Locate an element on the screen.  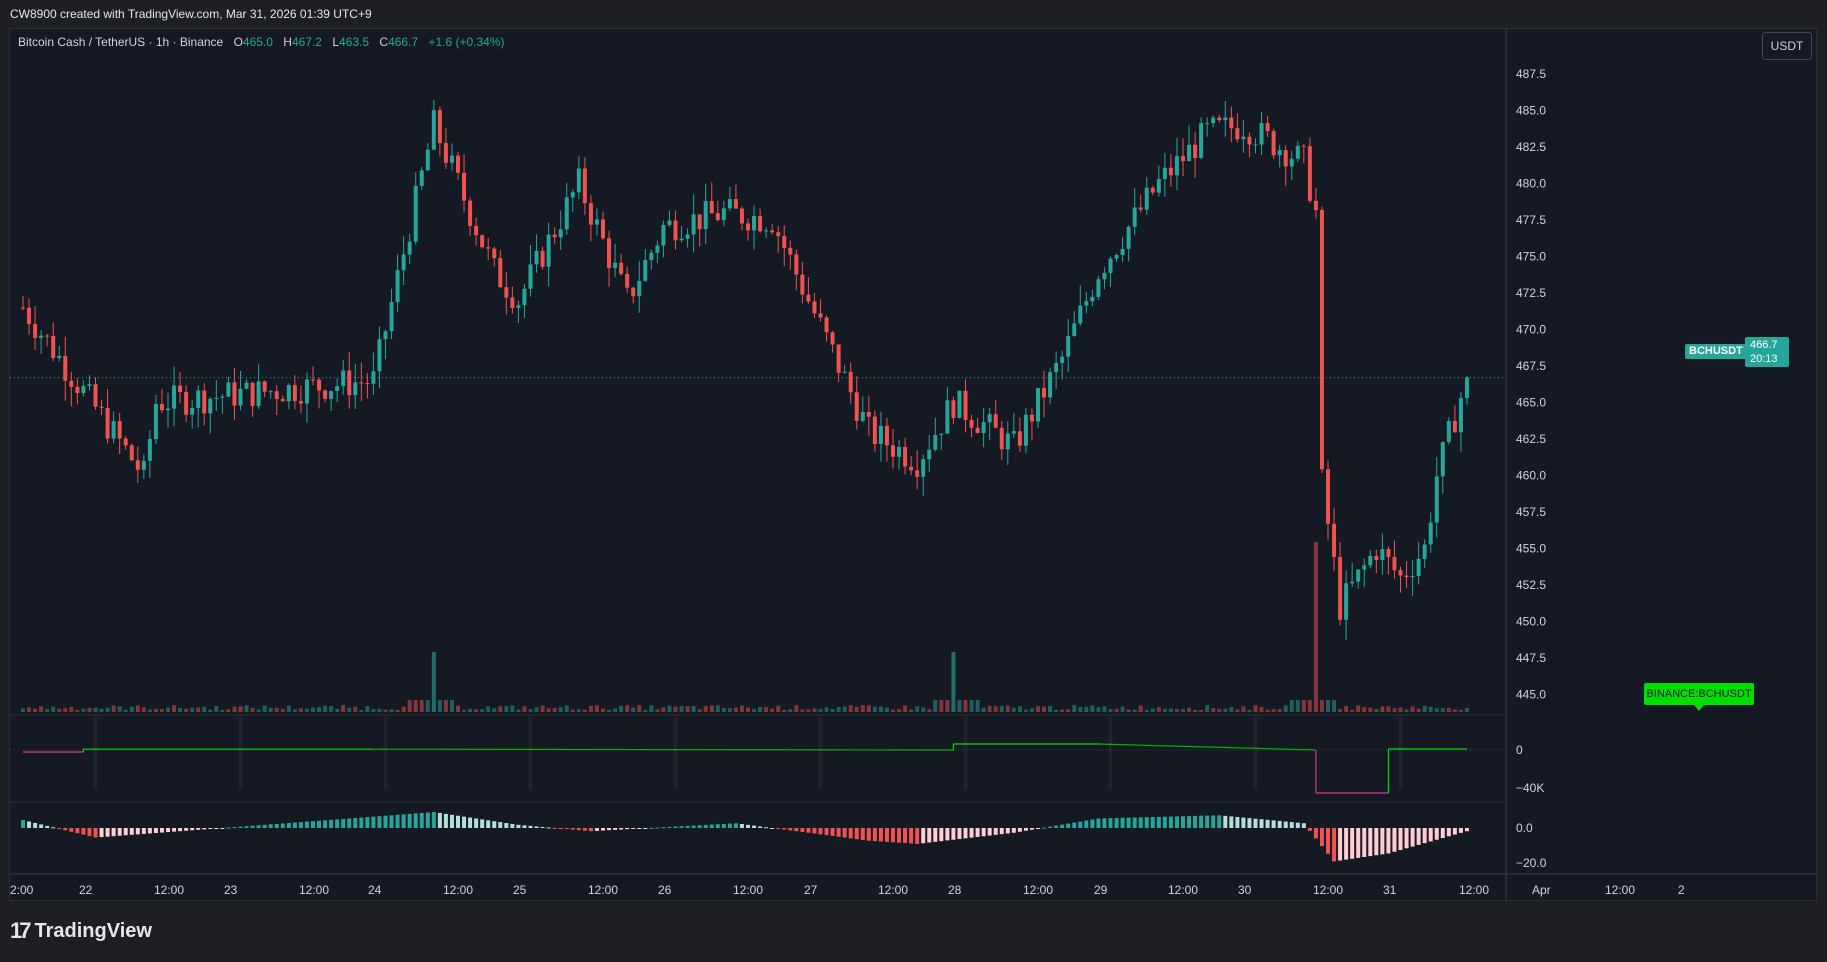
tradingview-brand: 17 TradingView is located at coordinates (81, 931).